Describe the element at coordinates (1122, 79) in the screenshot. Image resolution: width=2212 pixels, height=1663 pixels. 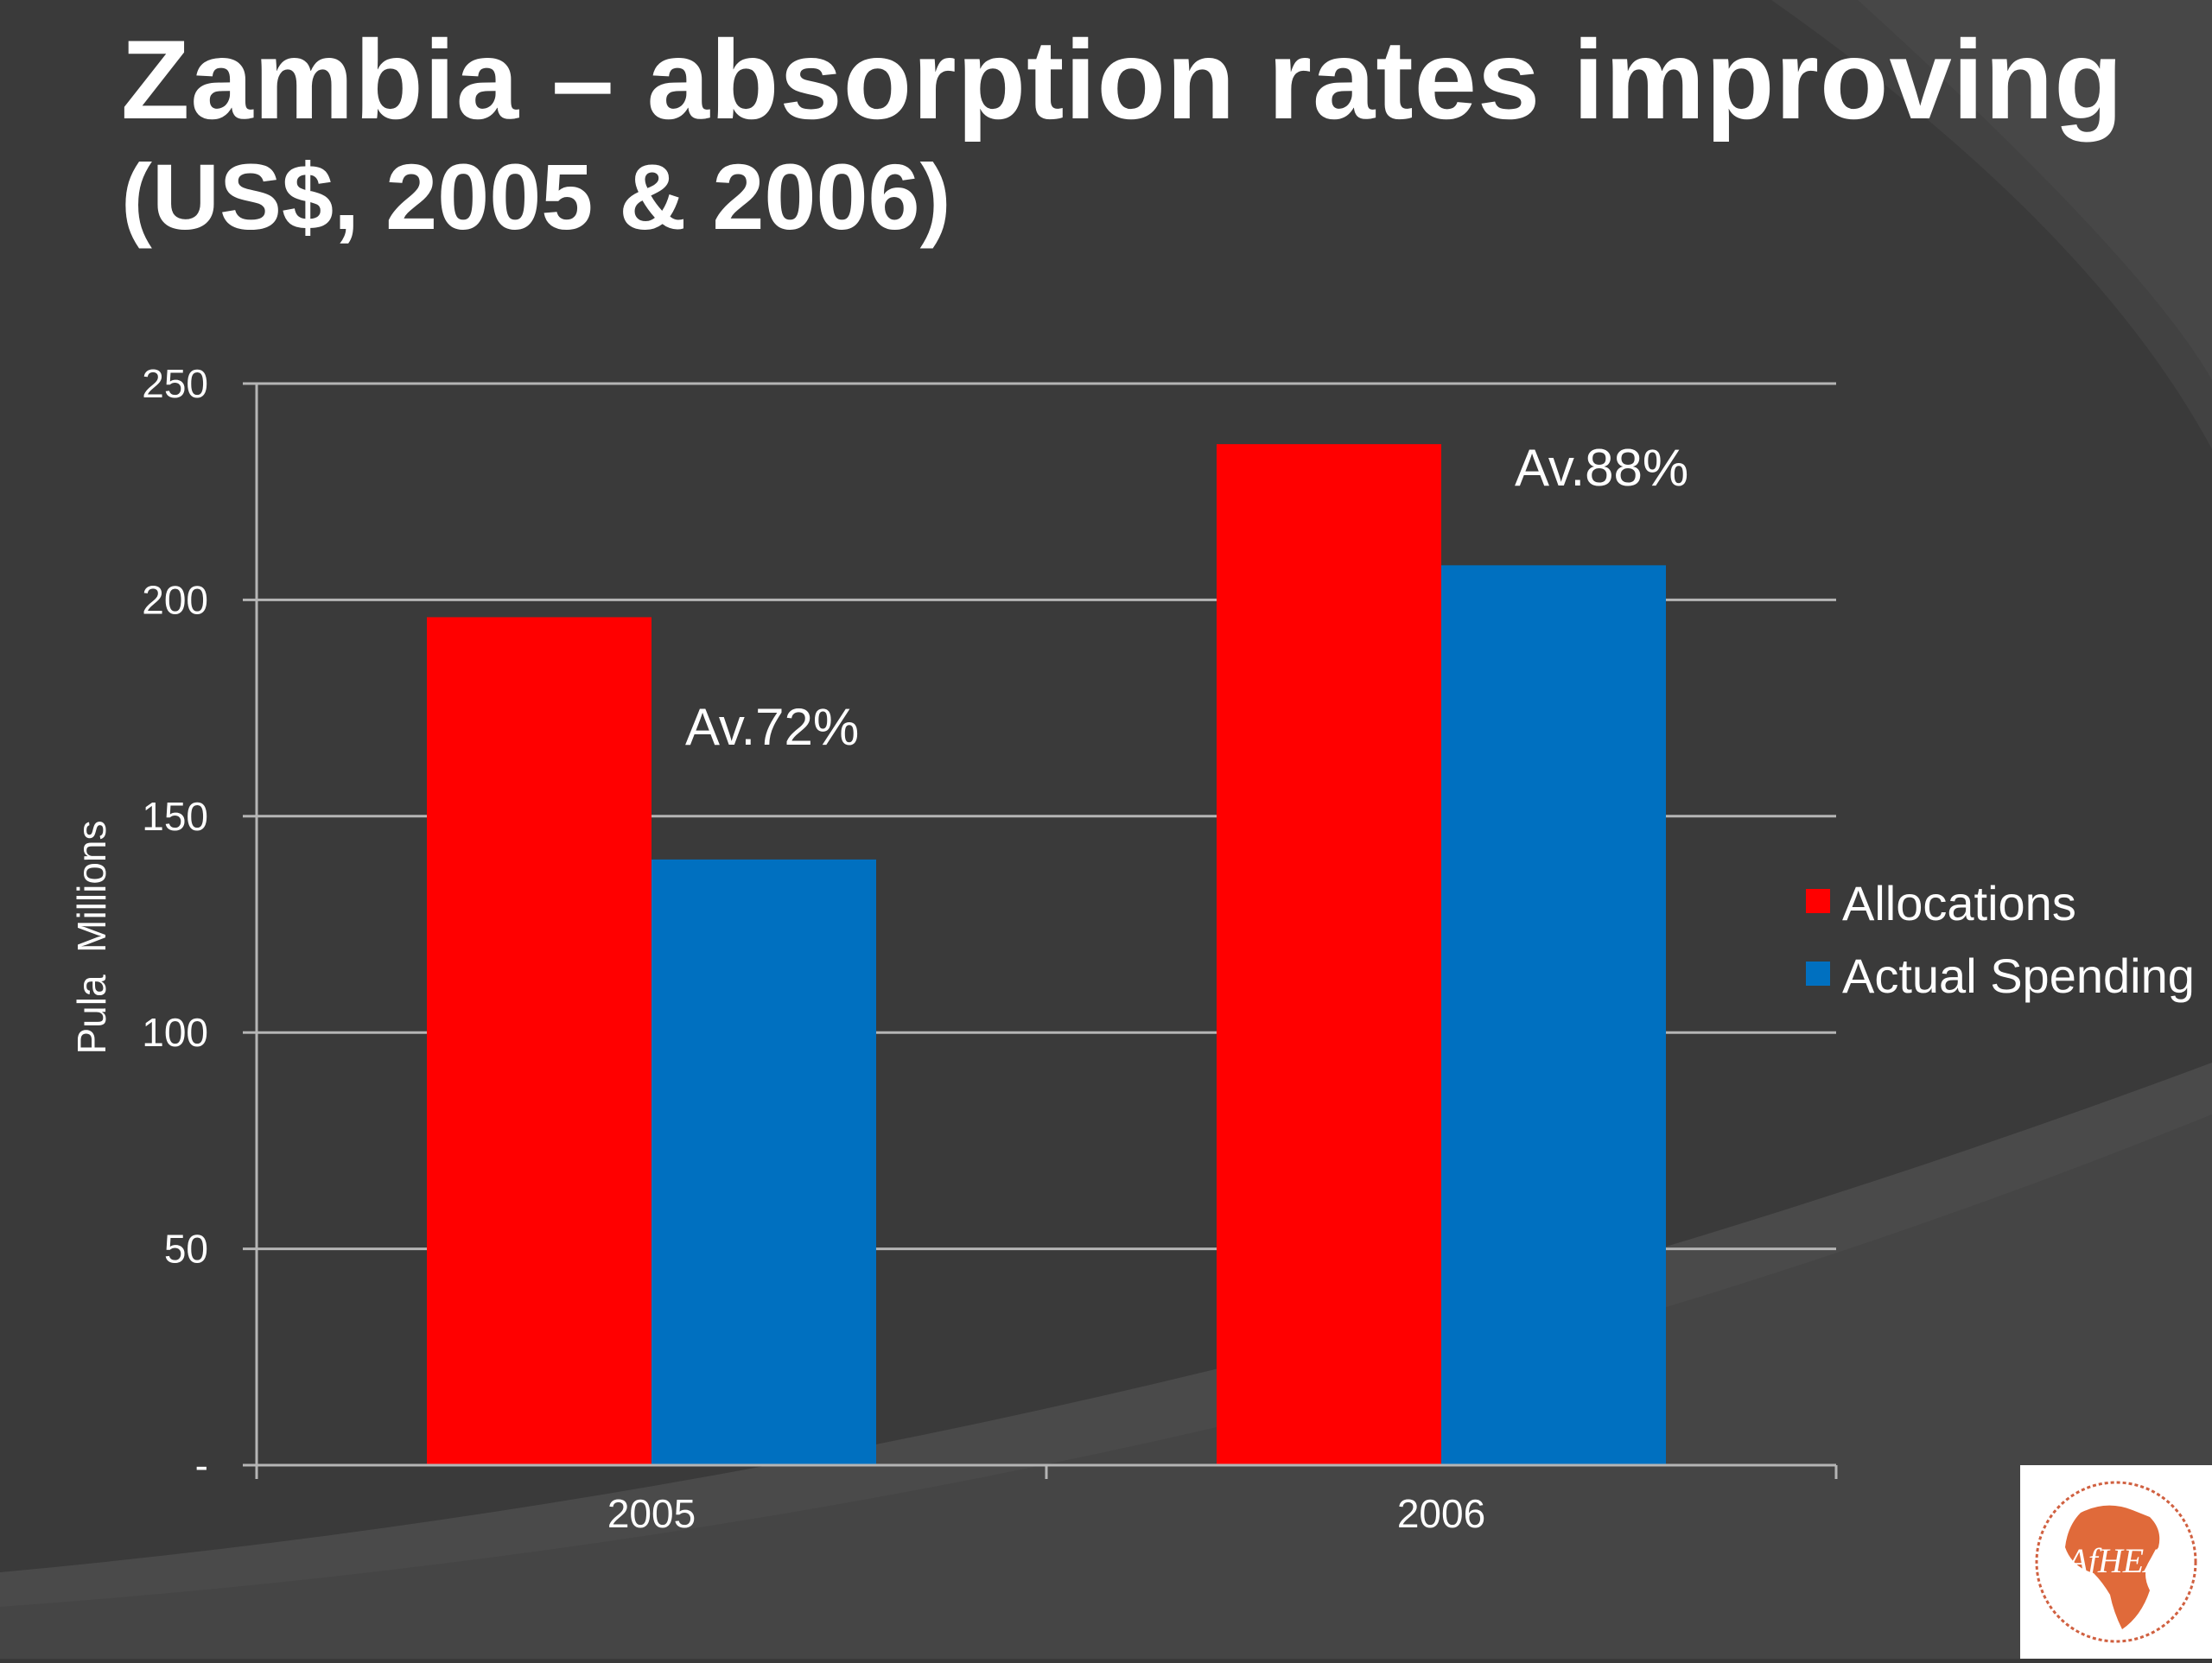
I see `title-main: Zambia – absorption rates improving` at that location.